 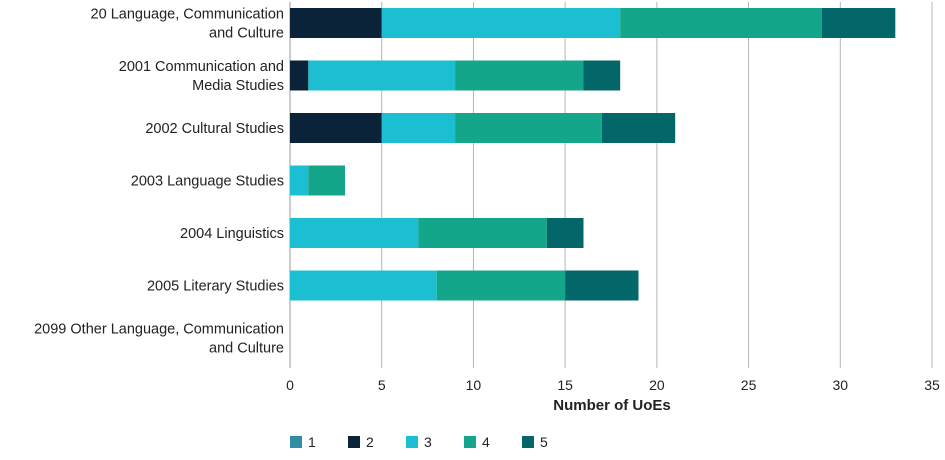 I want to click on category-label: 20 Language, Communication, so click(x=187, y=15).